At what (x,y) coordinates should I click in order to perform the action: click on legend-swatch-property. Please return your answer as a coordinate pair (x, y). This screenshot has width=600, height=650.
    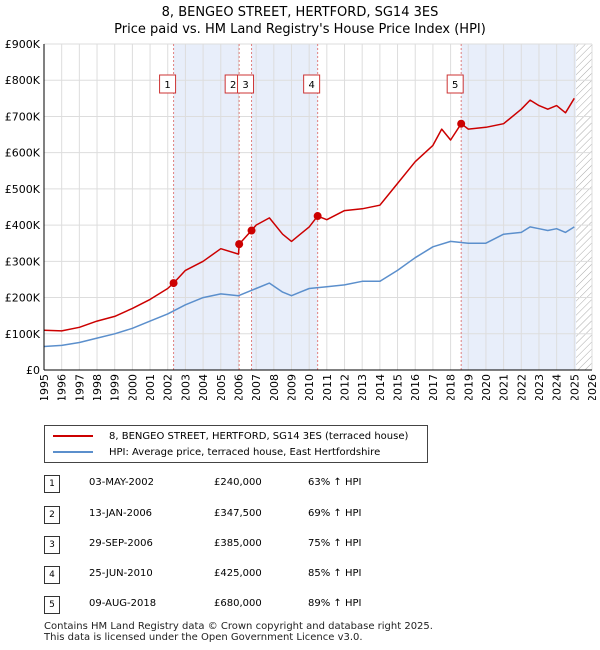
    Looking at the image, I should click on (73, 436).